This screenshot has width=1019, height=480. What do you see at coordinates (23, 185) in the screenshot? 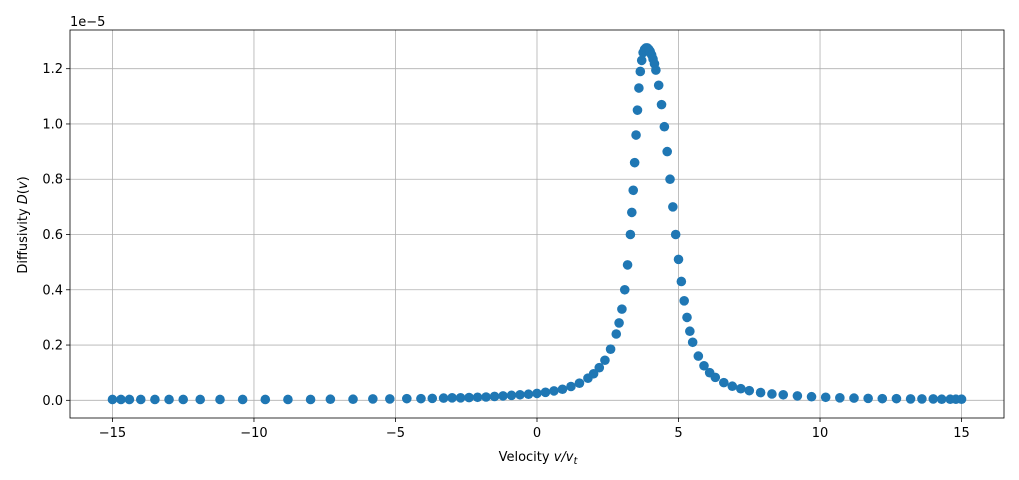
I see `y-axis-label-var: v` at bounding box center [23, 185].